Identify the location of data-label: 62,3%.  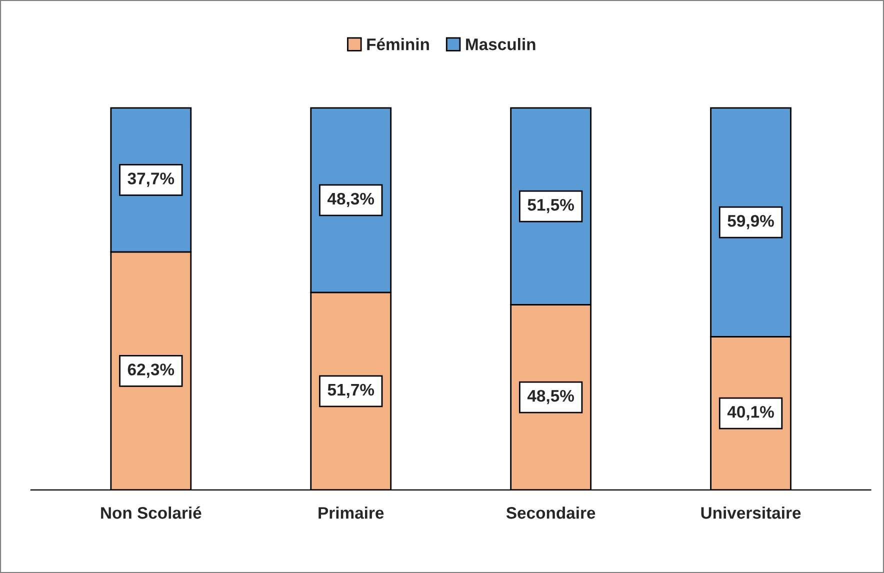
(151, 371).